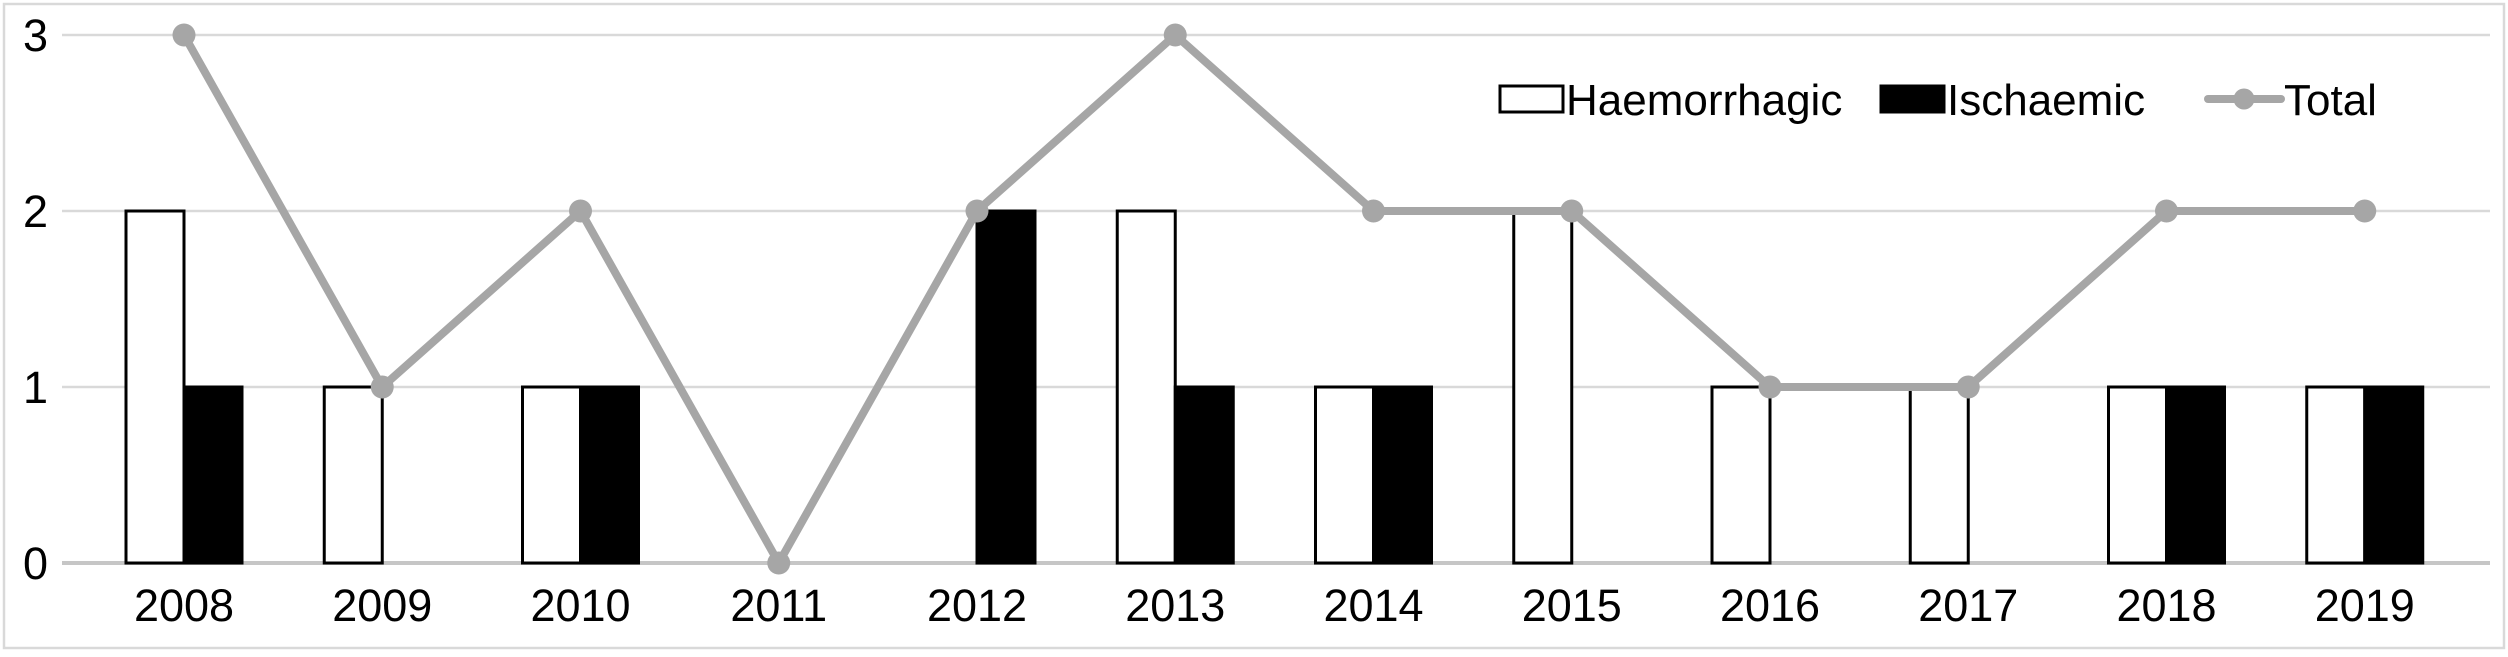 Image resolution: width=2508 pixels, height=657 pixels. Describe the element at coordinates (184, 35) in the screenshot. I see `total-marker-2008` at that location.